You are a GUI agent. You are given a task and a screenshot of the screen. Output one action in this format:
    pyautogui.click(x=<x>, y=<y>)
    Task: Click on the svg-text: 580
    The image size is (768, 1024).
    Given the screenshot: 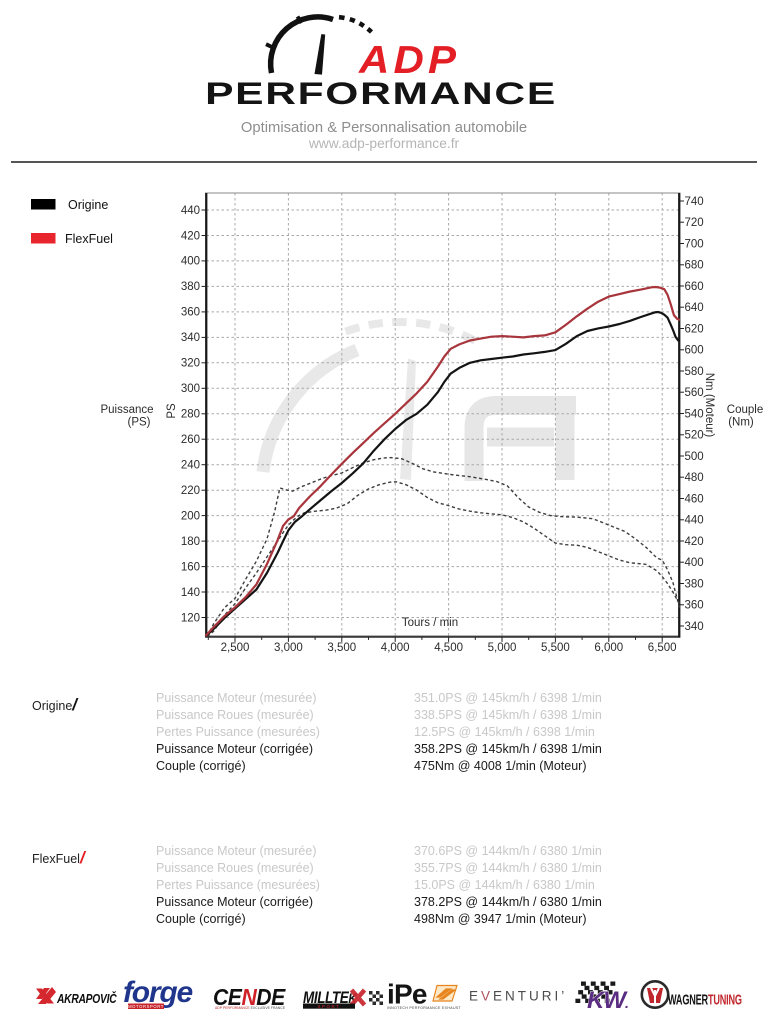 What is the action you would take?
    pyautogui.click(x=694, y=372)
    